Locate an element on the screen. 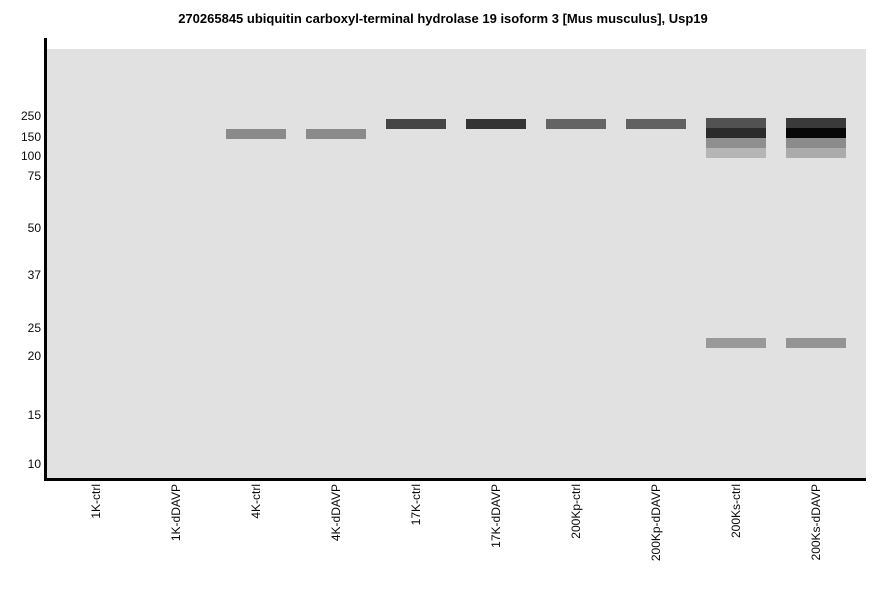  mw-marker-label: 37 is located at coordinates (34, 275).